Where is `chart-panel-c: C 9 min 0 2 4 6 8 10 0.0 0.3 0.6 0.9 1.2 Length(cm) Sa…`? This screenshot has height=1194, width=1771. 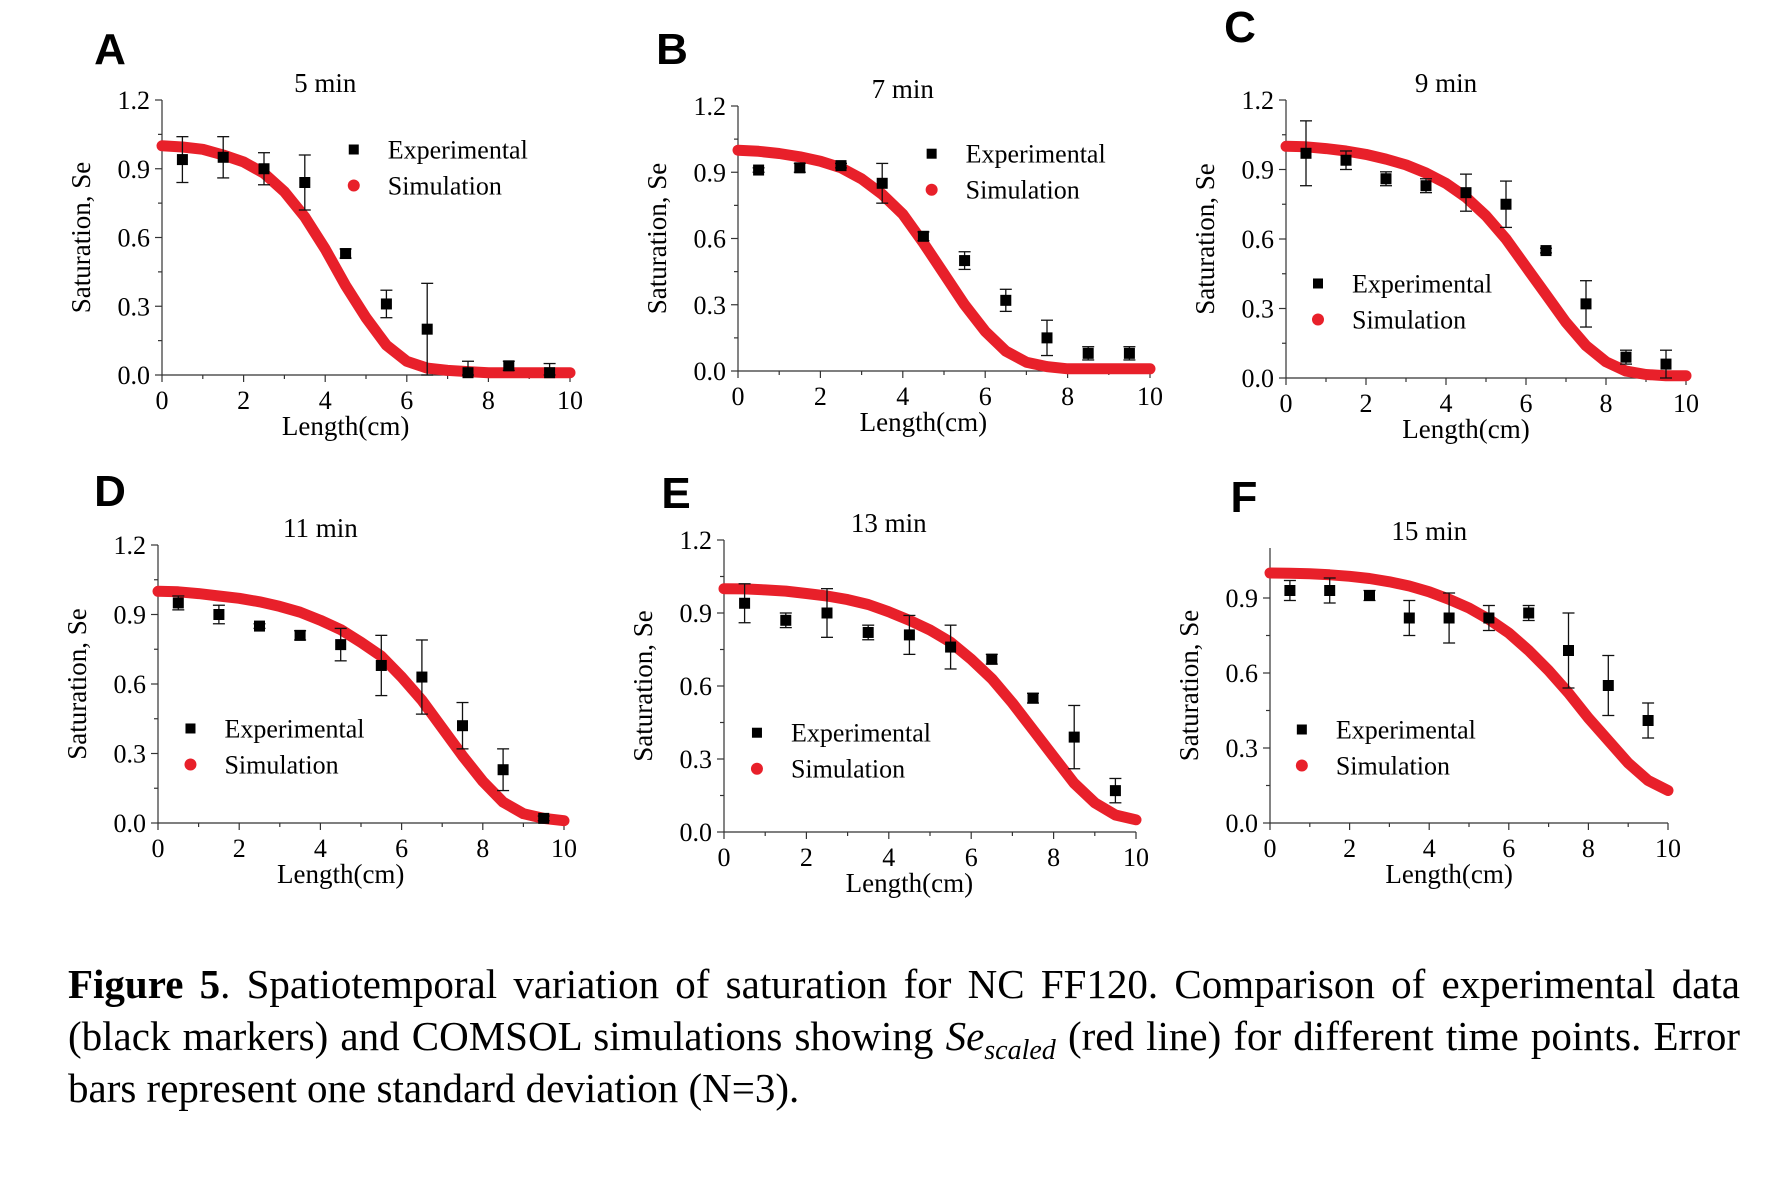
chart-panel-c: C 9 min 0 2 4 6 8 10 0.0 0.3 0.6 0.9 1.2 Length(cm) Sa… is located at coordinates (1444, 223).